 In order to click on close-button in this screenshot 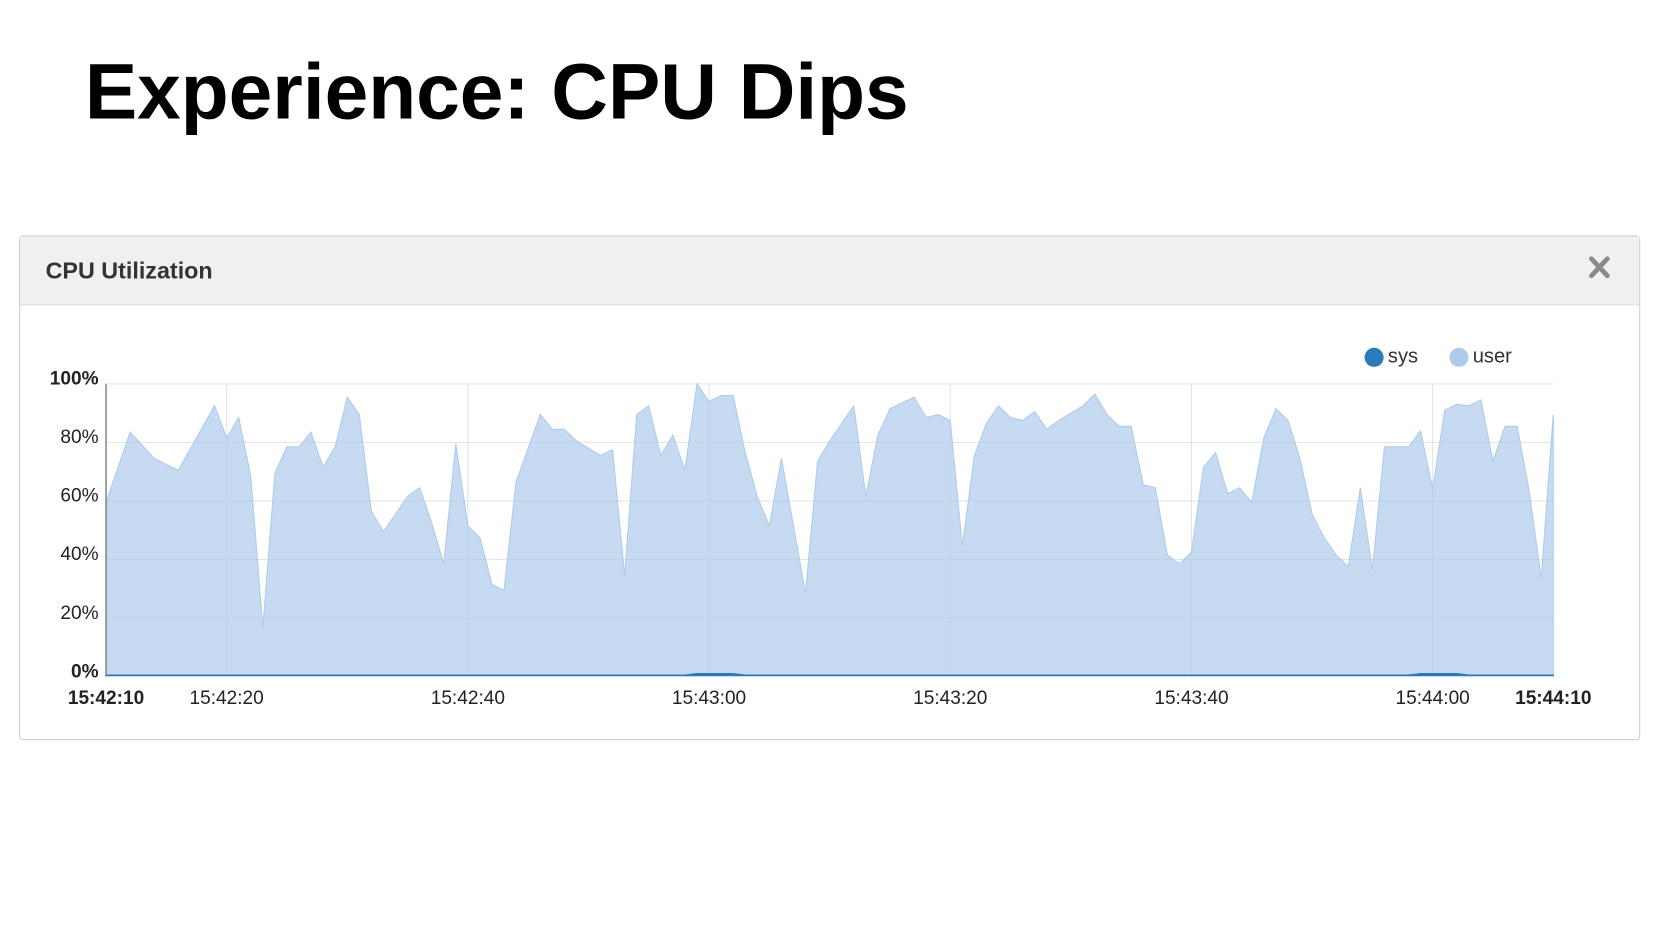, I will do `click(1599, 267)`.